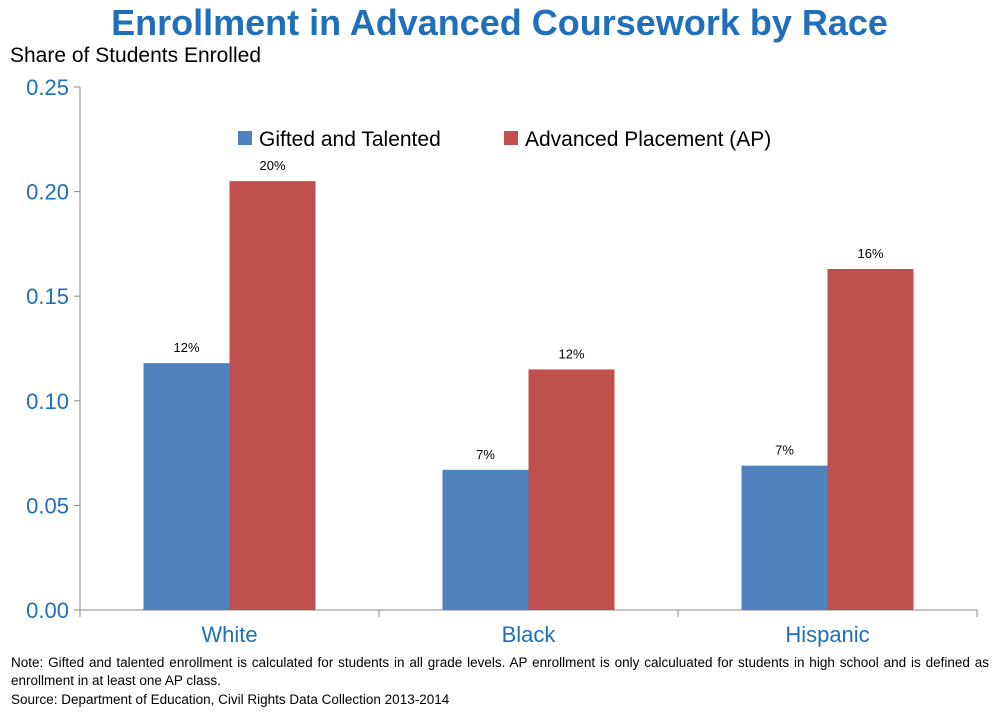 The width and height of the screenshot is (999, 725). I want to click on bar-ap-black, so click(571, 489).